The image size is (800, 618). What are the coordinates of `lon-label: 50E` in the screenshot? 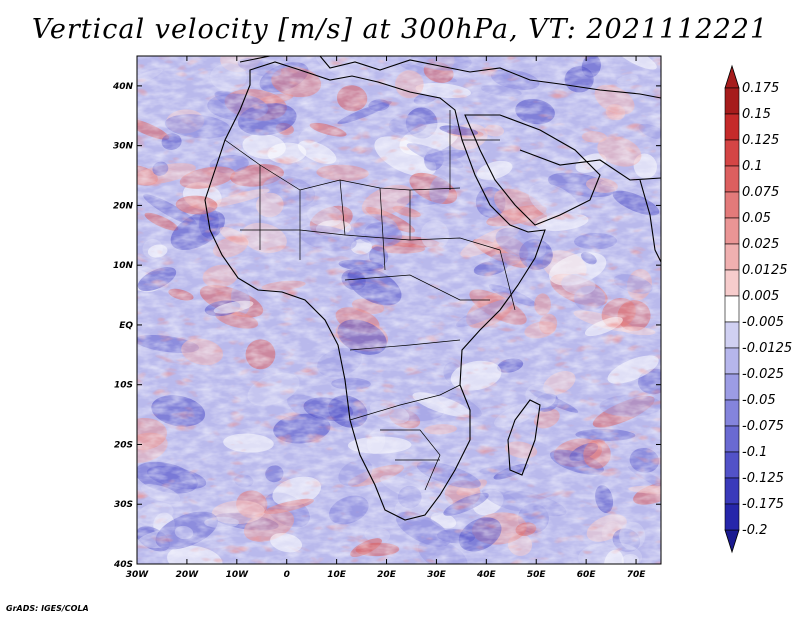 It's located at (537, 575).